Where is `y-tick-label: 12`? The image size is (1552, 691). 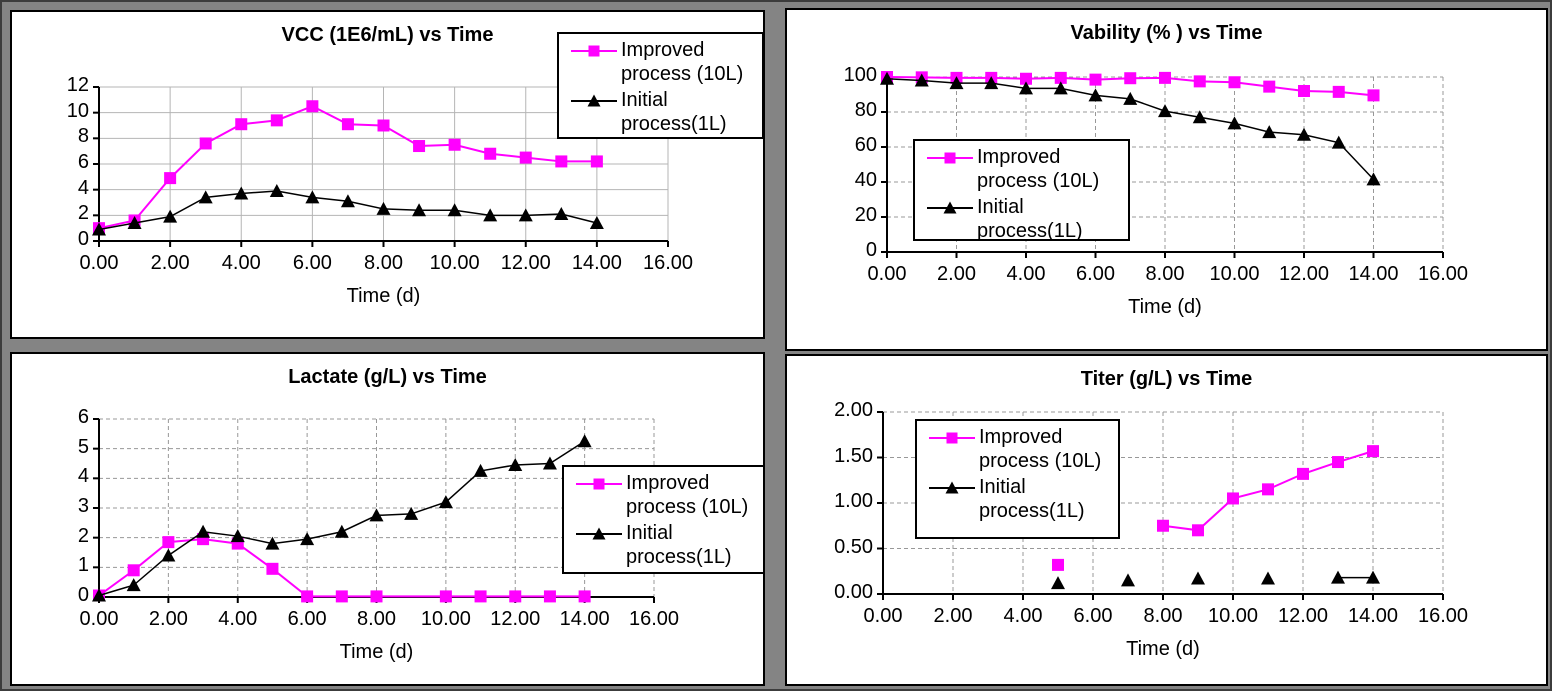
y-tick-label: 12 is located at coordinates (77, 85).